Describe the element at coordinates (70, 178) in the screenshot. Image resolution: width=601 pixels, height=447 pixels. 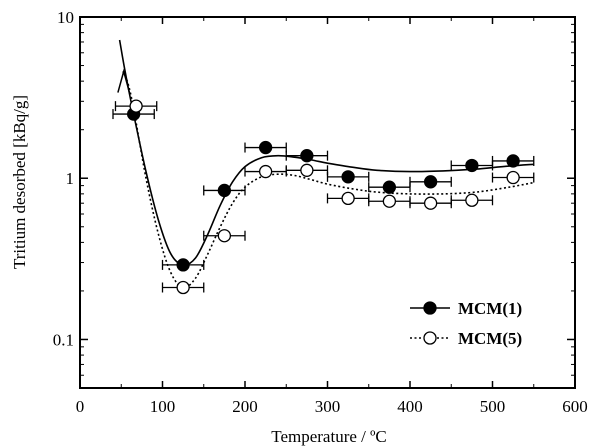
I see `y-tick-label: 1` at that location.